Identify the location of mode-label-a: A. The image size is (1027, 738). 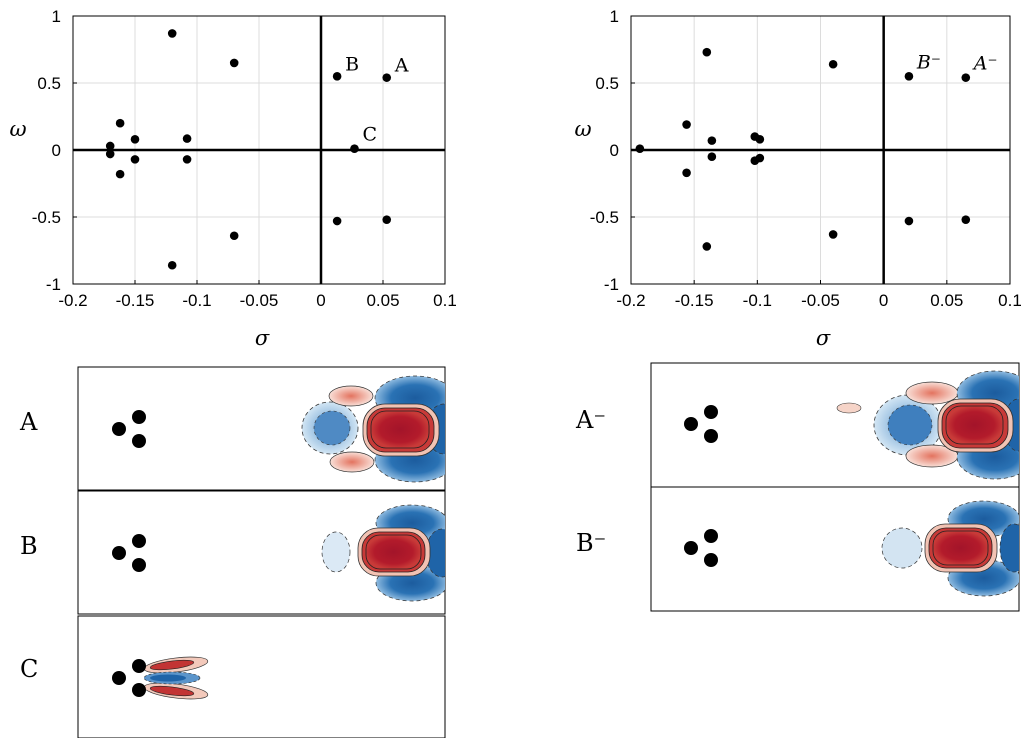
(28, 422).